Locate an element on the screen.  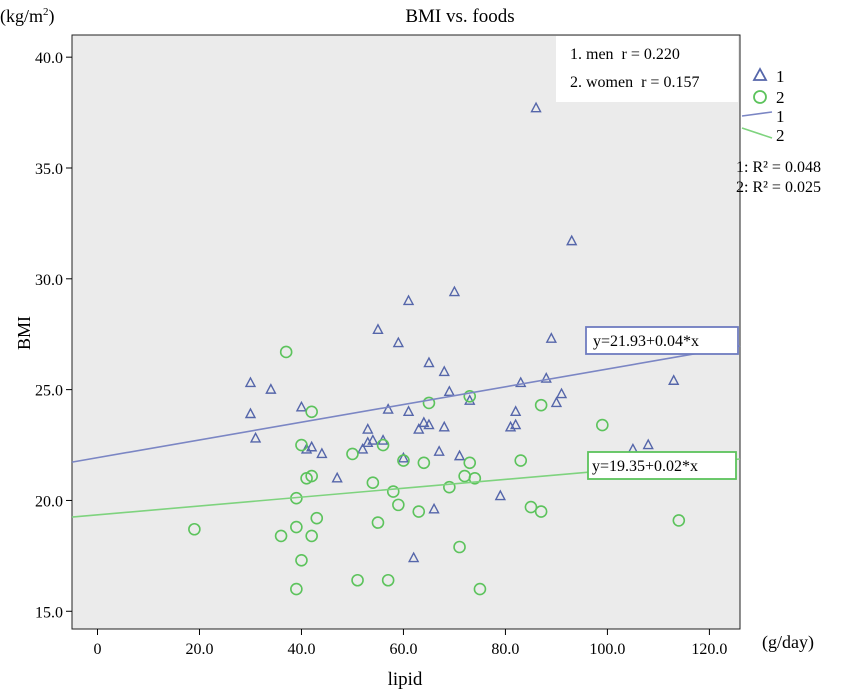
correlation-box: 1. men r = 0.220 2. women r = 0.157 is located at coordinates (647, 69).